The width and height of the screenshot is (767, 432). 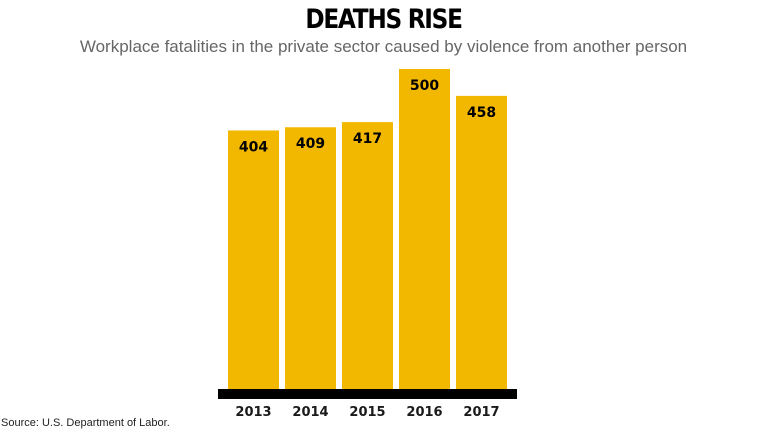 I want to click on data-label-2013: 404, so click(x=253, y=147).